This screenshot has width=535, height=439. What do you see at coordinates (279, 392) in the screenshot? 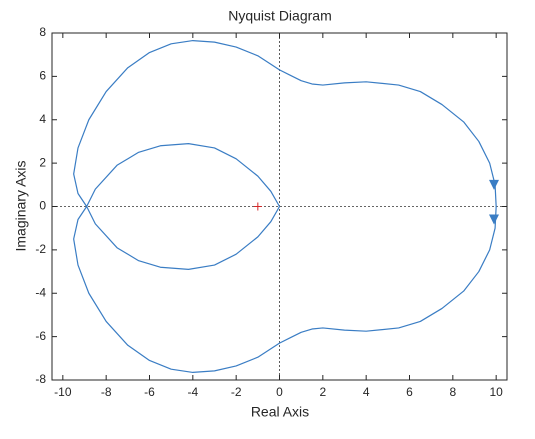
I see `x-tick-label: 0` at bounding box center [279, 392].